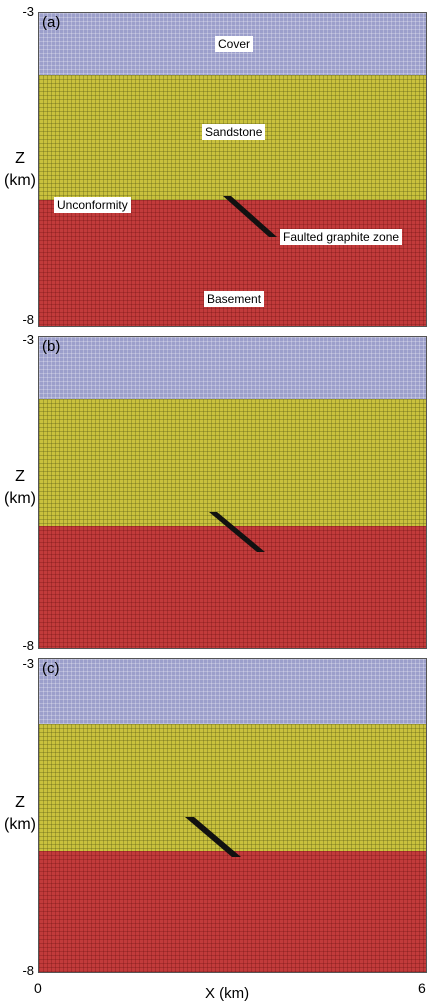 The height and width of the screenshot is (1007, 435). Describe the element at coordinates (28, 11) in the screenshot. I see `y-tick-top-a: -3` at that location.